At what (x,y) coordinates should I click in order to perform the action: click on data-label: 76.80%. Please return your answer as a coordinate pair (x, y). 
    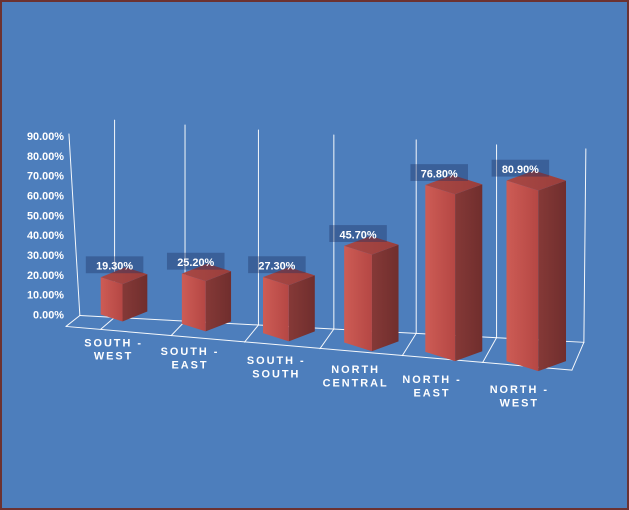
    Looking at the image, I should click on (439, 175).